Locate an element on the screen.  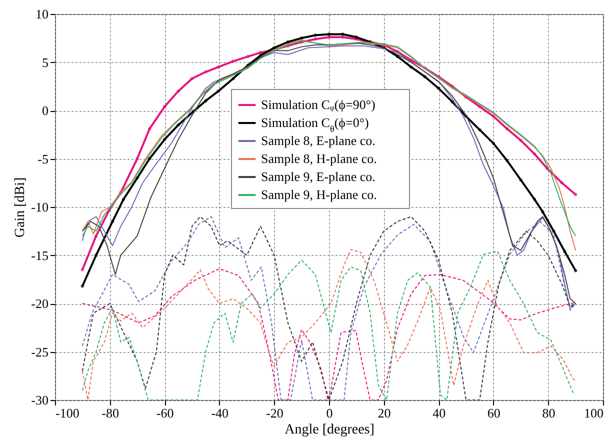
x-tick-label: -40 is located at coordinates (220, 413).